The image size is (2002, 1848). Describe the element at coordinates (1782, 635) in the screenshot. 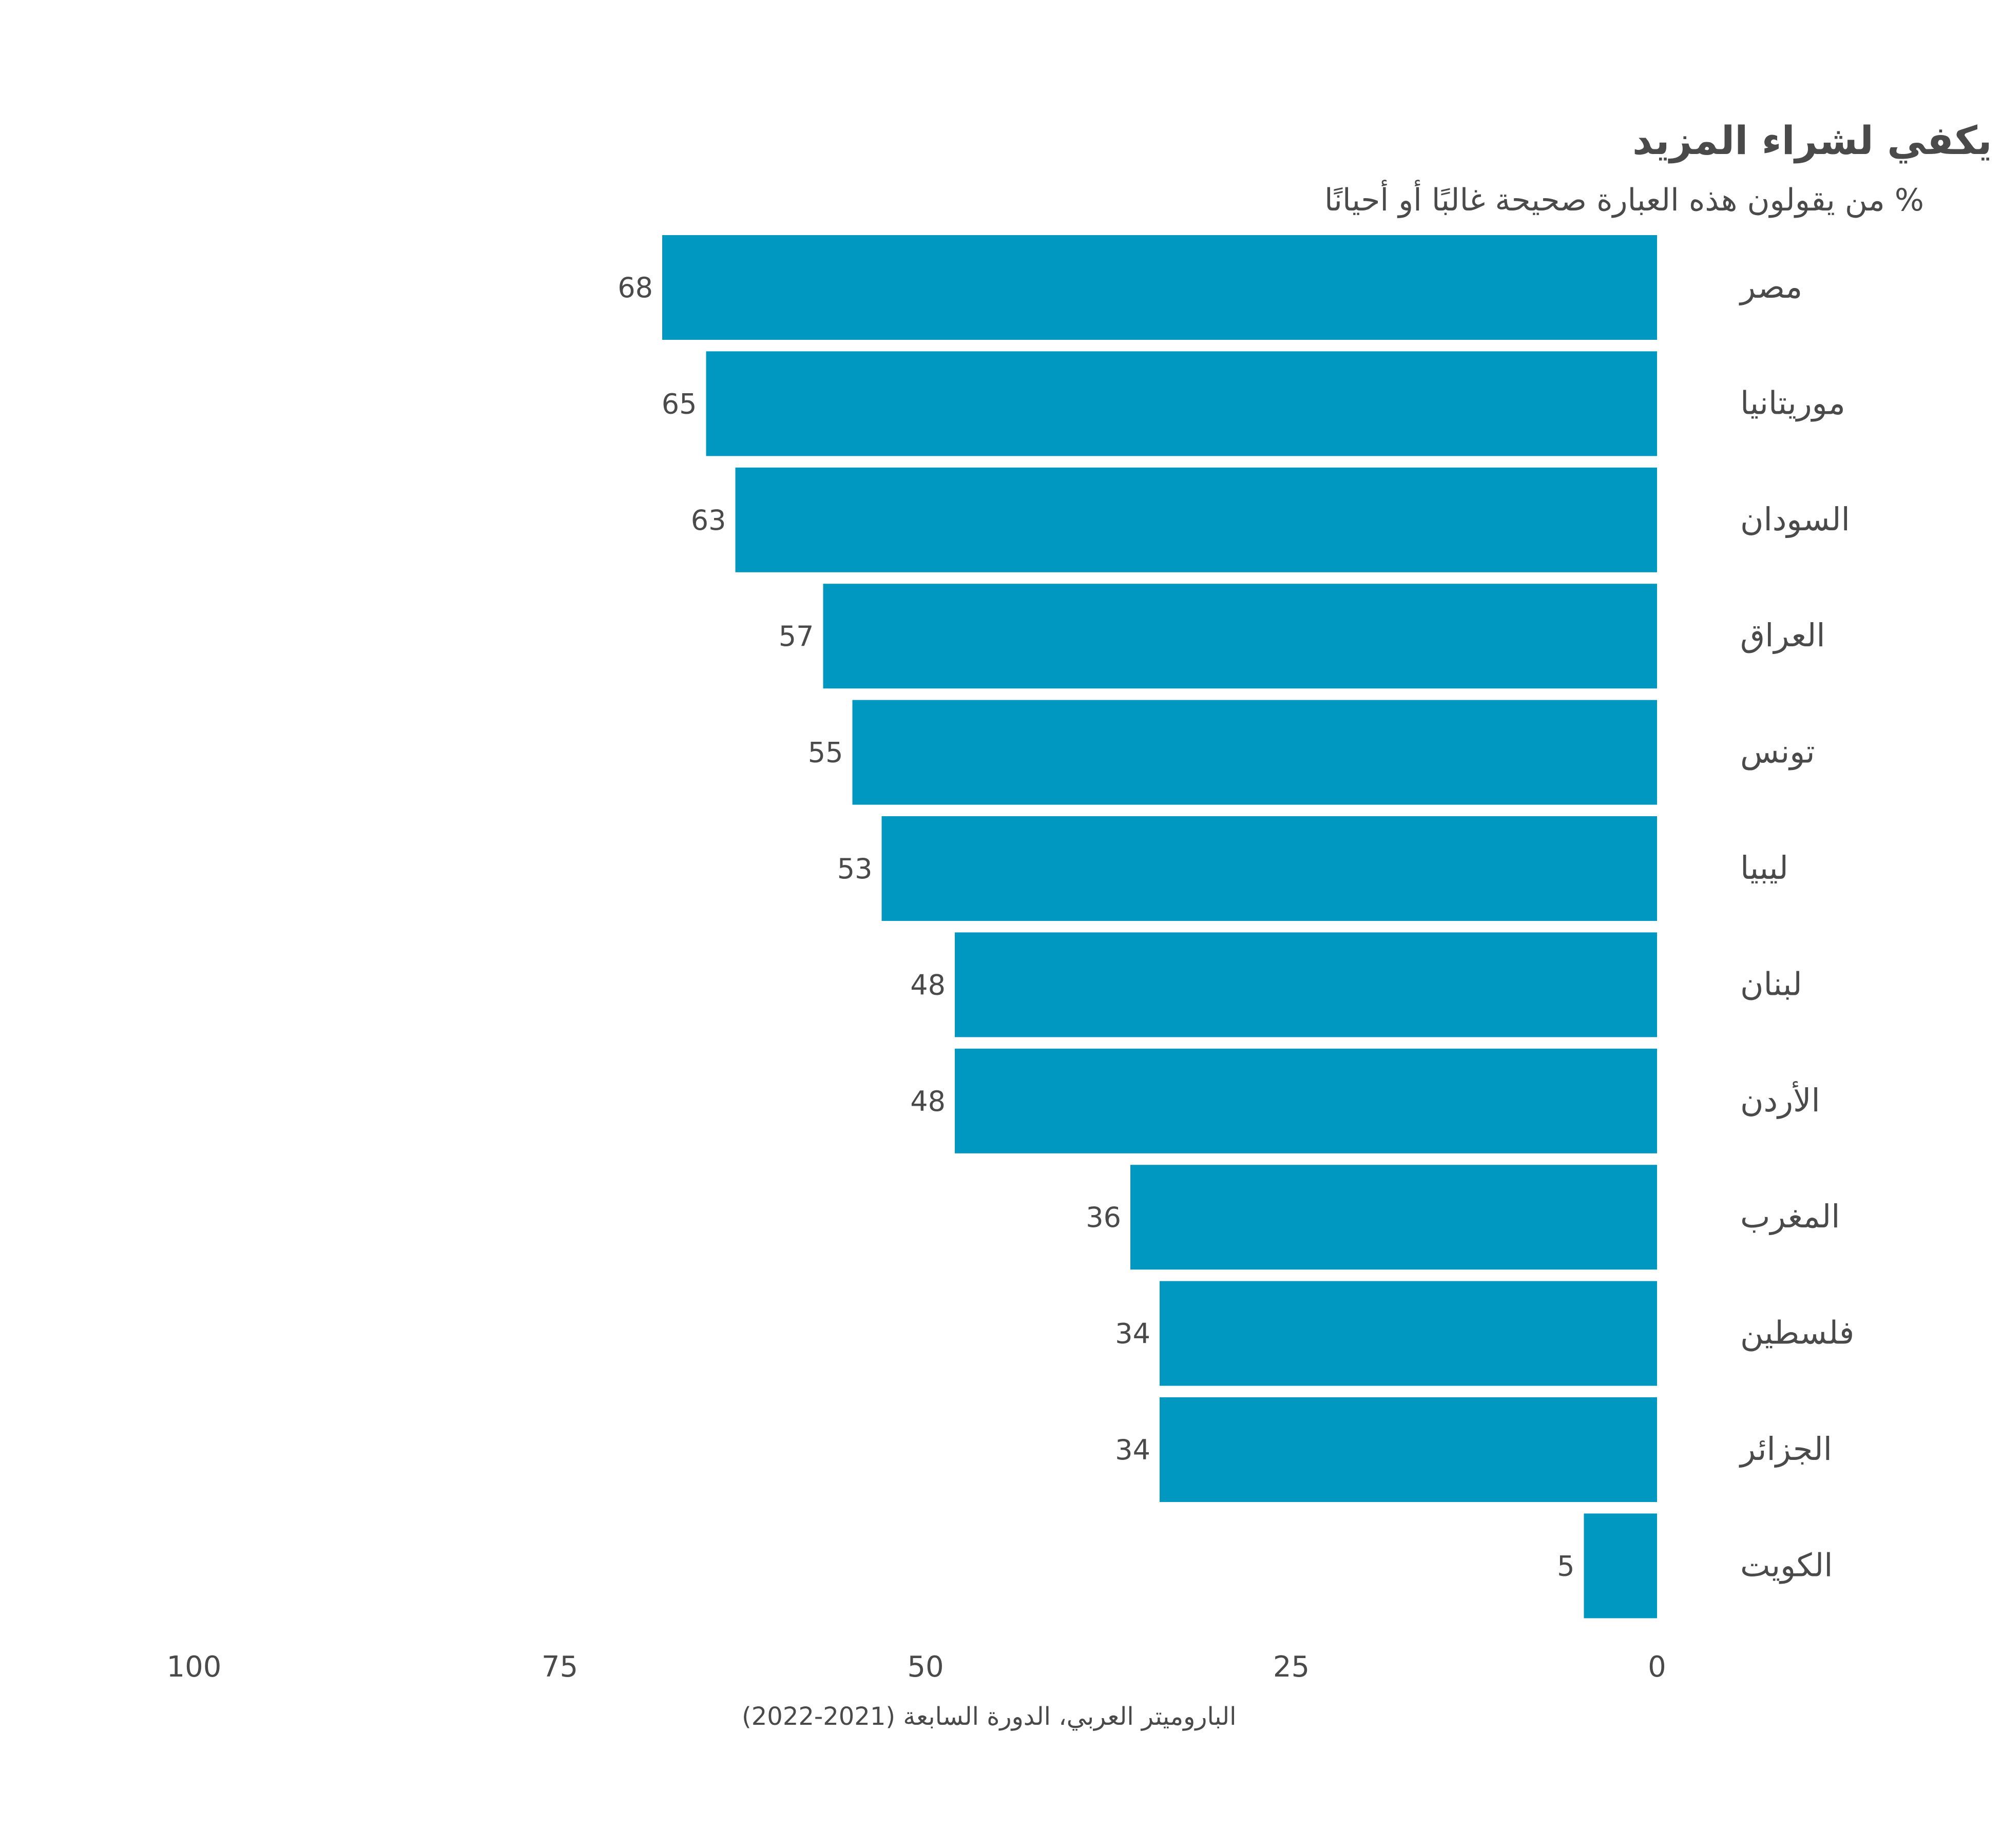

I see `category-label: العراق` at that location.